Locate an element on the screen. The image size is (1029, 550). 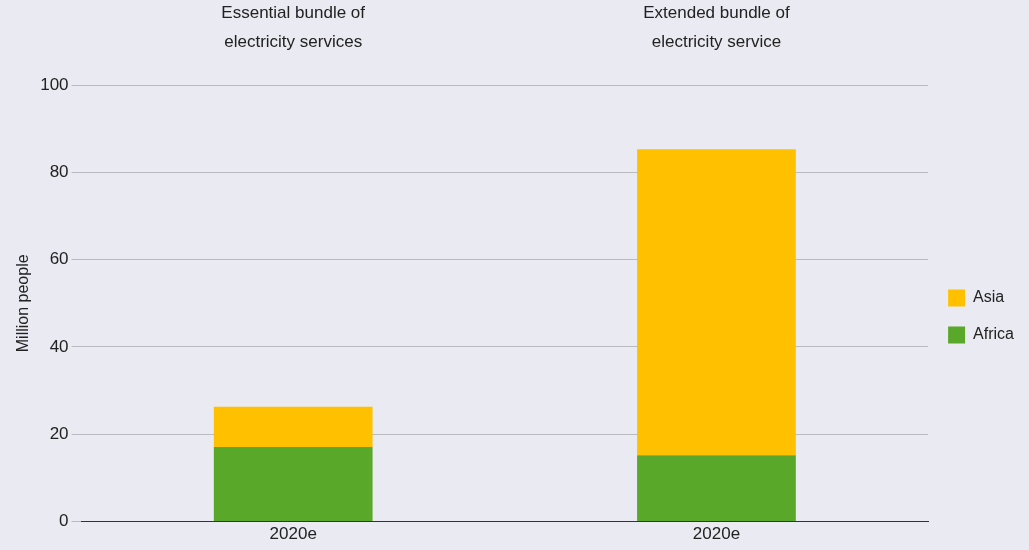
text: Extended bundle of electricity service is located at coordinates (716, 27).